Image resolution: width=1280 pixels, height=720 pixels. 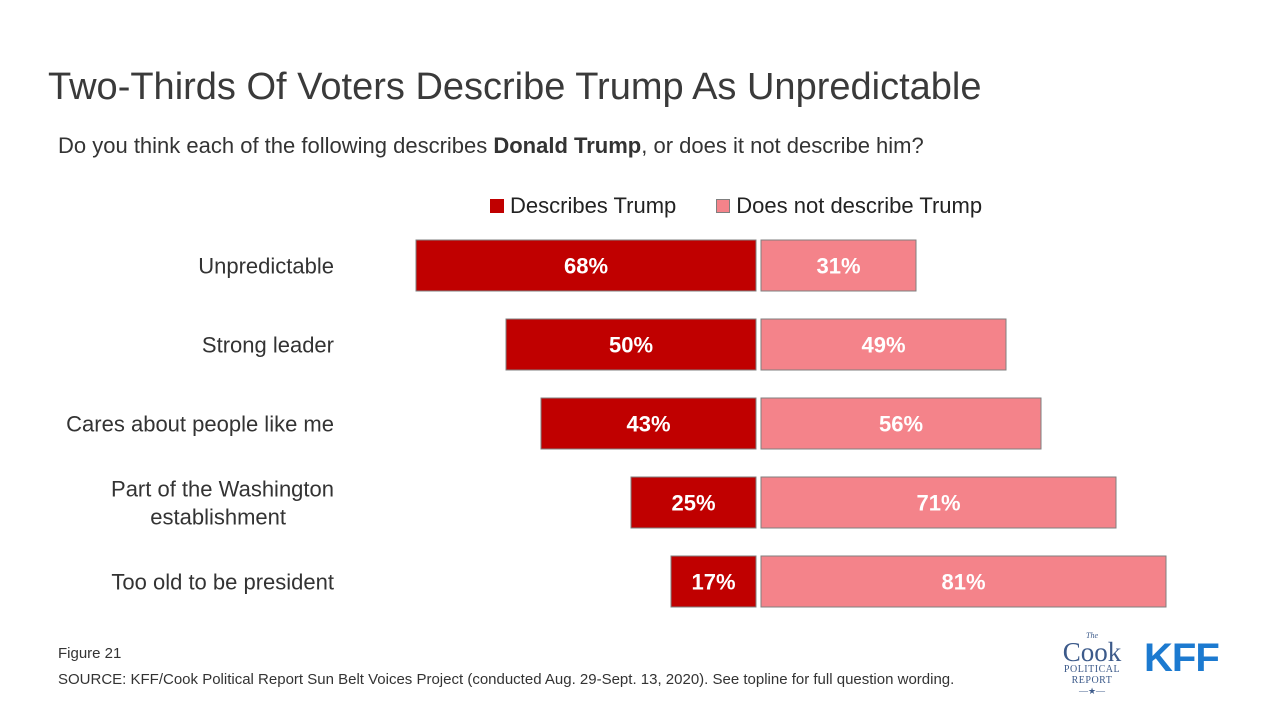 I want to click on data-label-describes: 17%, so click(x=713, y=582).